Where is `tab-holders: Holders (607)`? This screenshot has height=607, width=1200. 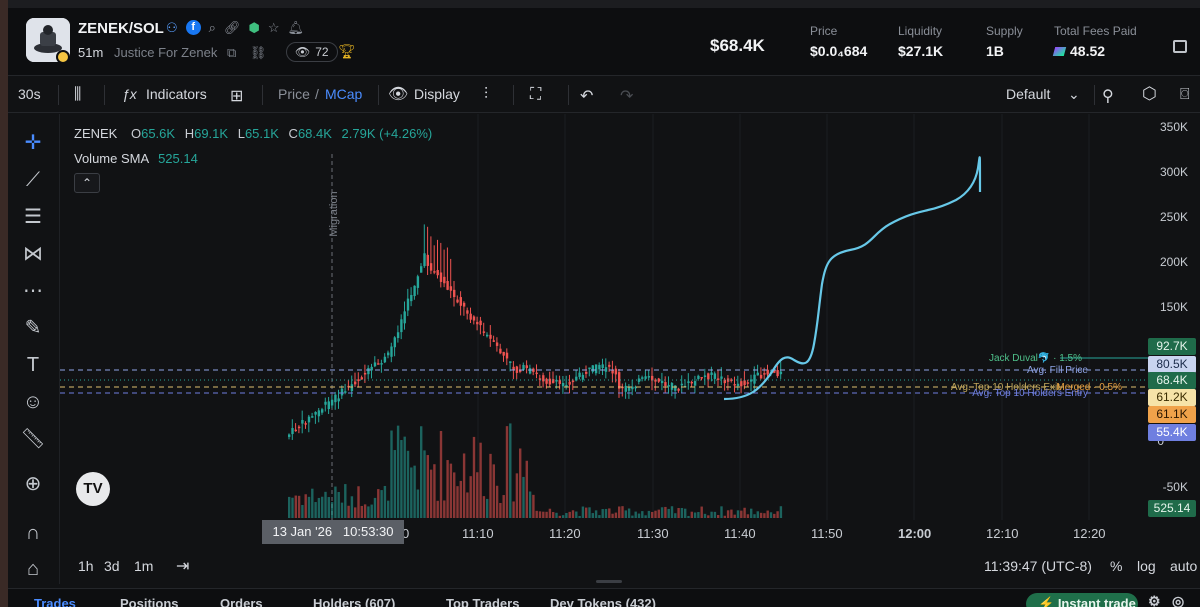 tab-holders: Holders (607) is located at coordinates (354, 601).